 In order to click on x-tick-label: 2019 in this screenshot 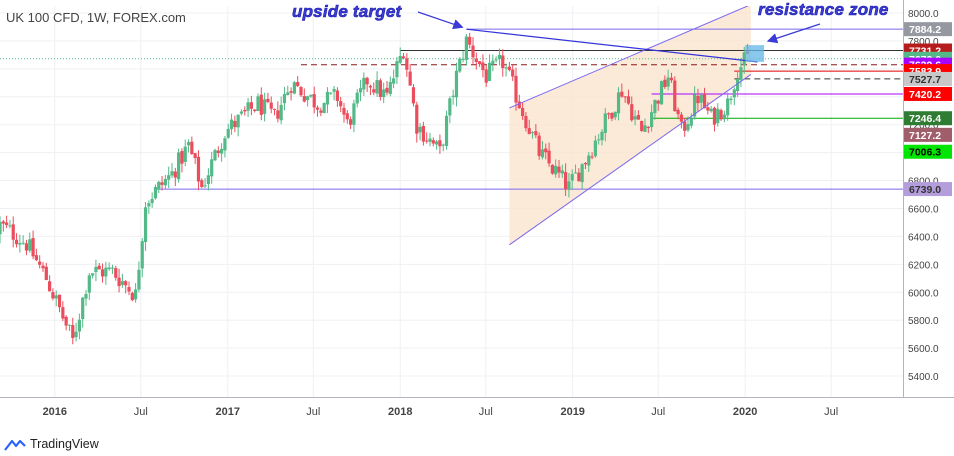, I will do `click(572, 412)`.